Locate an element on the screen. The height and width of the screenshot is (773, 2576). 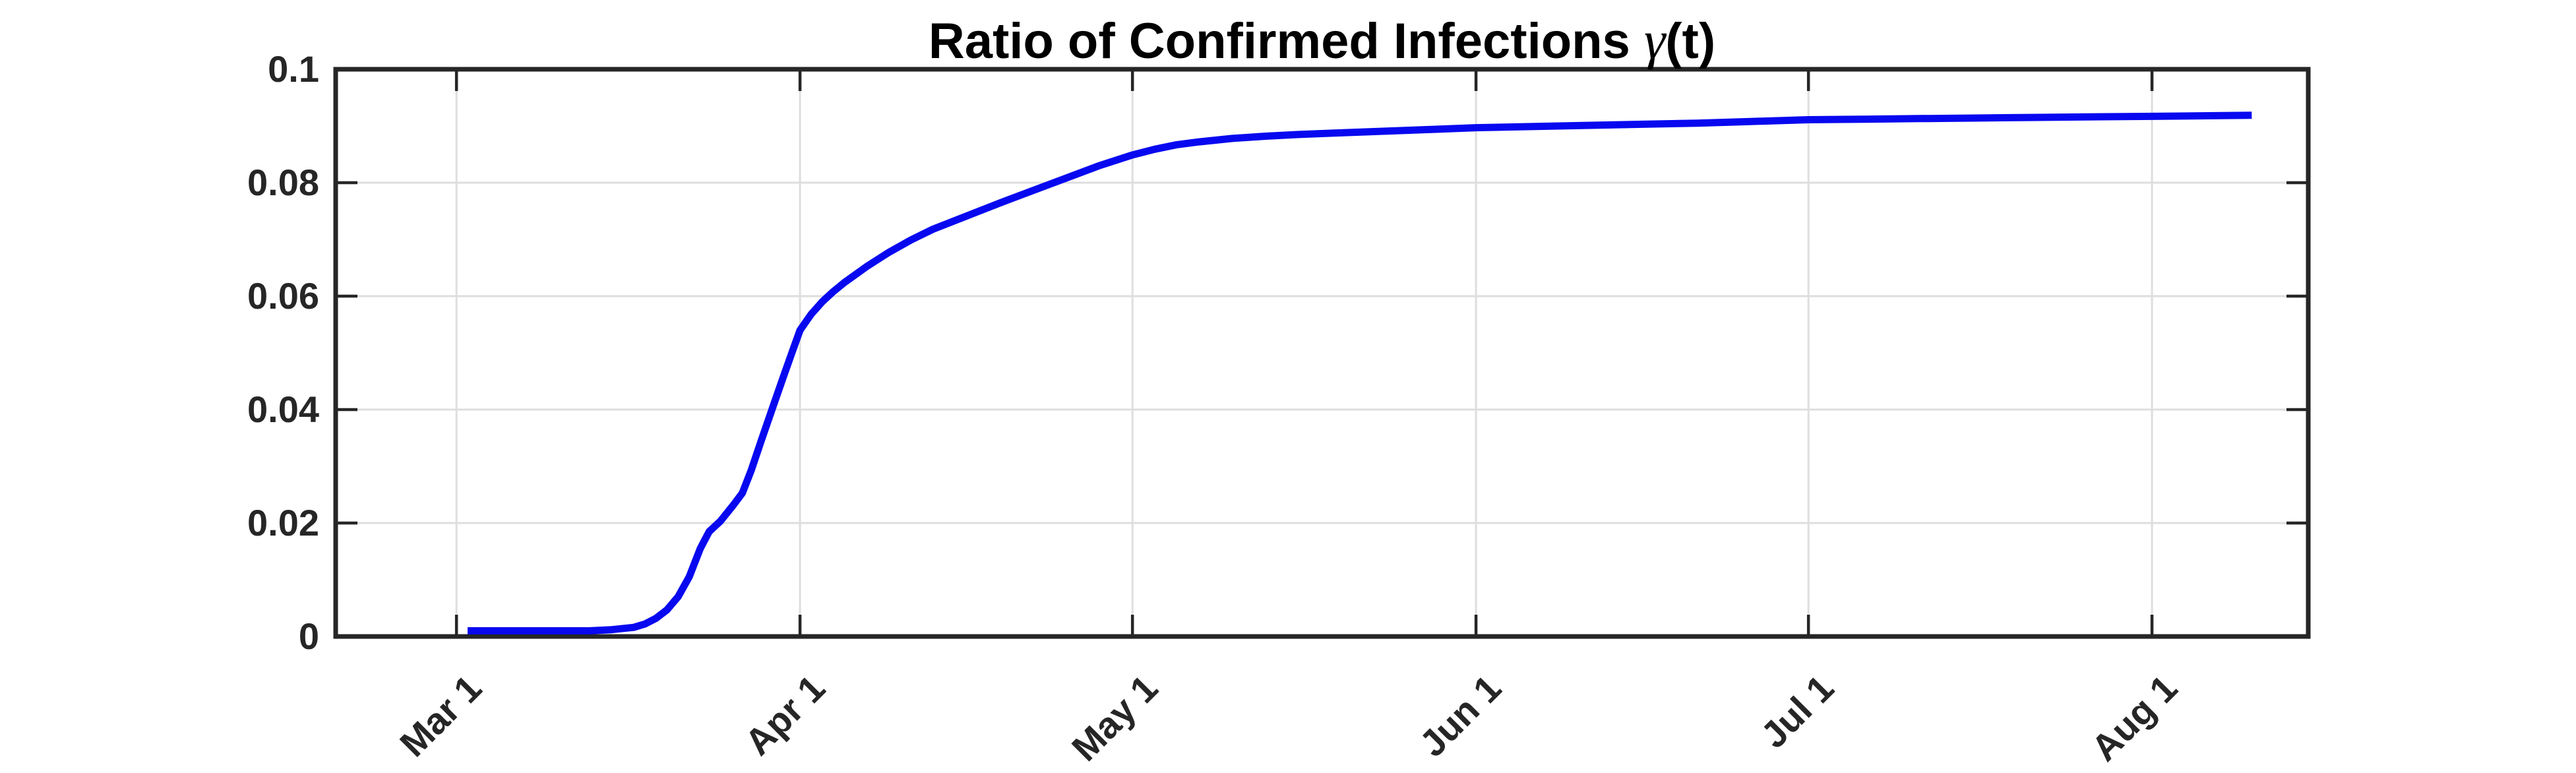
y-tick-label: 0.1 is located at coordinates (293, 69).